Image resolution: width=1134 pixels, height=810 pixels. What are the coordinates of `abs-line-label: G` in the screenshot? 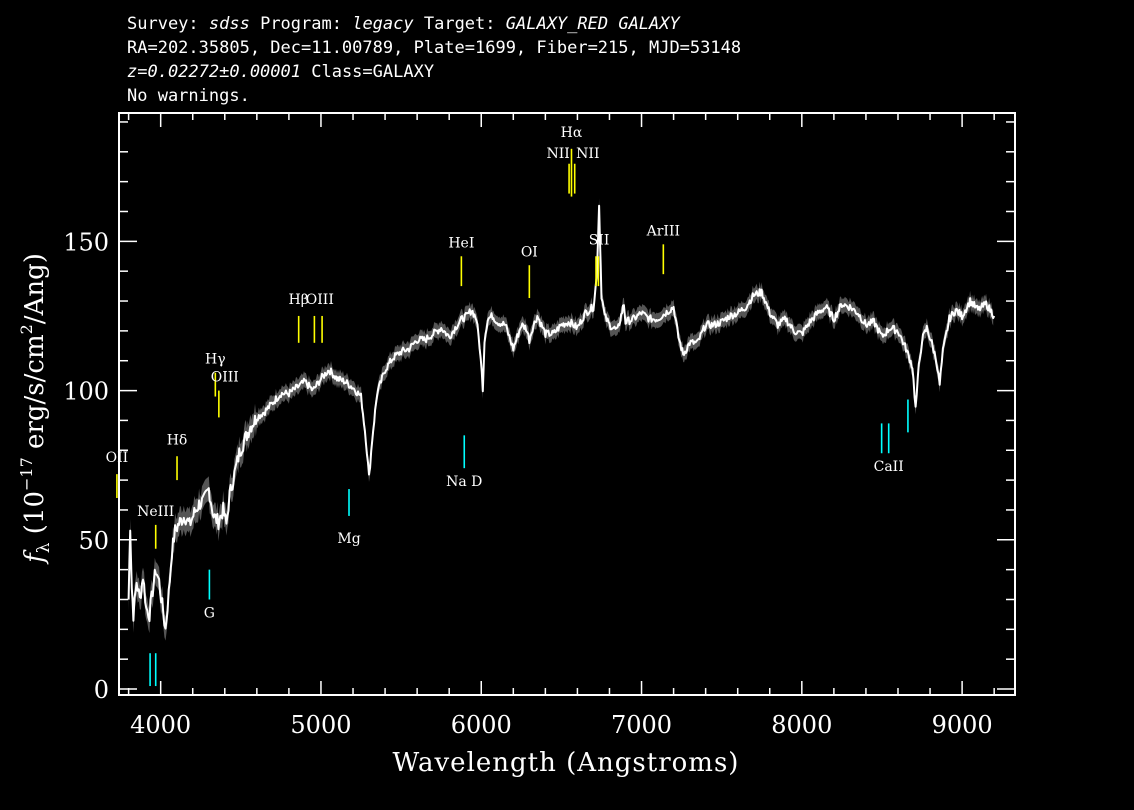 It's located at (209, 613).